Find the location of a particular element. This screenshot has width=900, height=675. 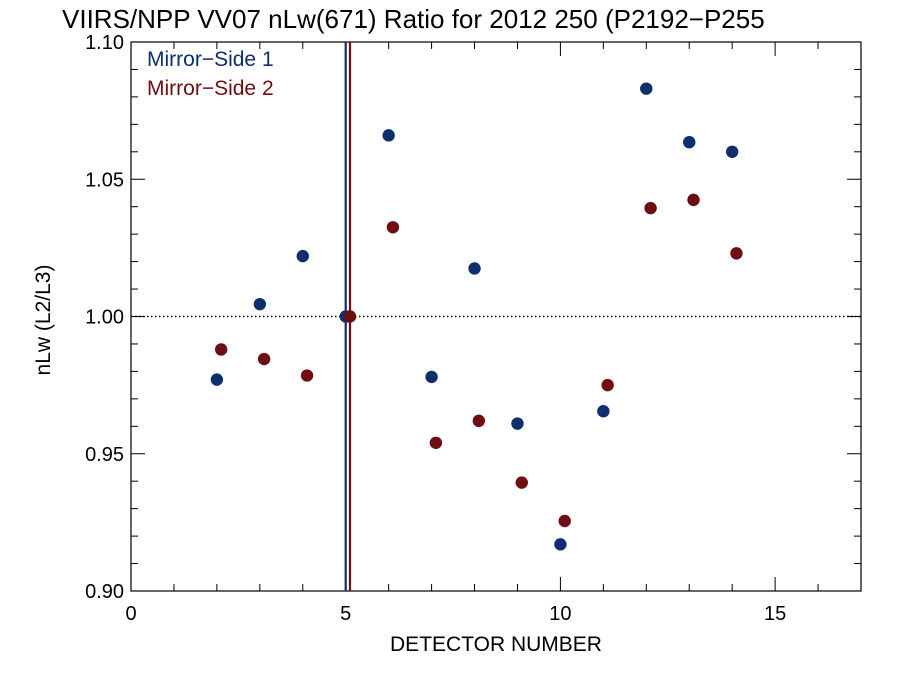

legend: Mirror−Side 1 Mirror−Side 2 is located at coordinates (210, 74).